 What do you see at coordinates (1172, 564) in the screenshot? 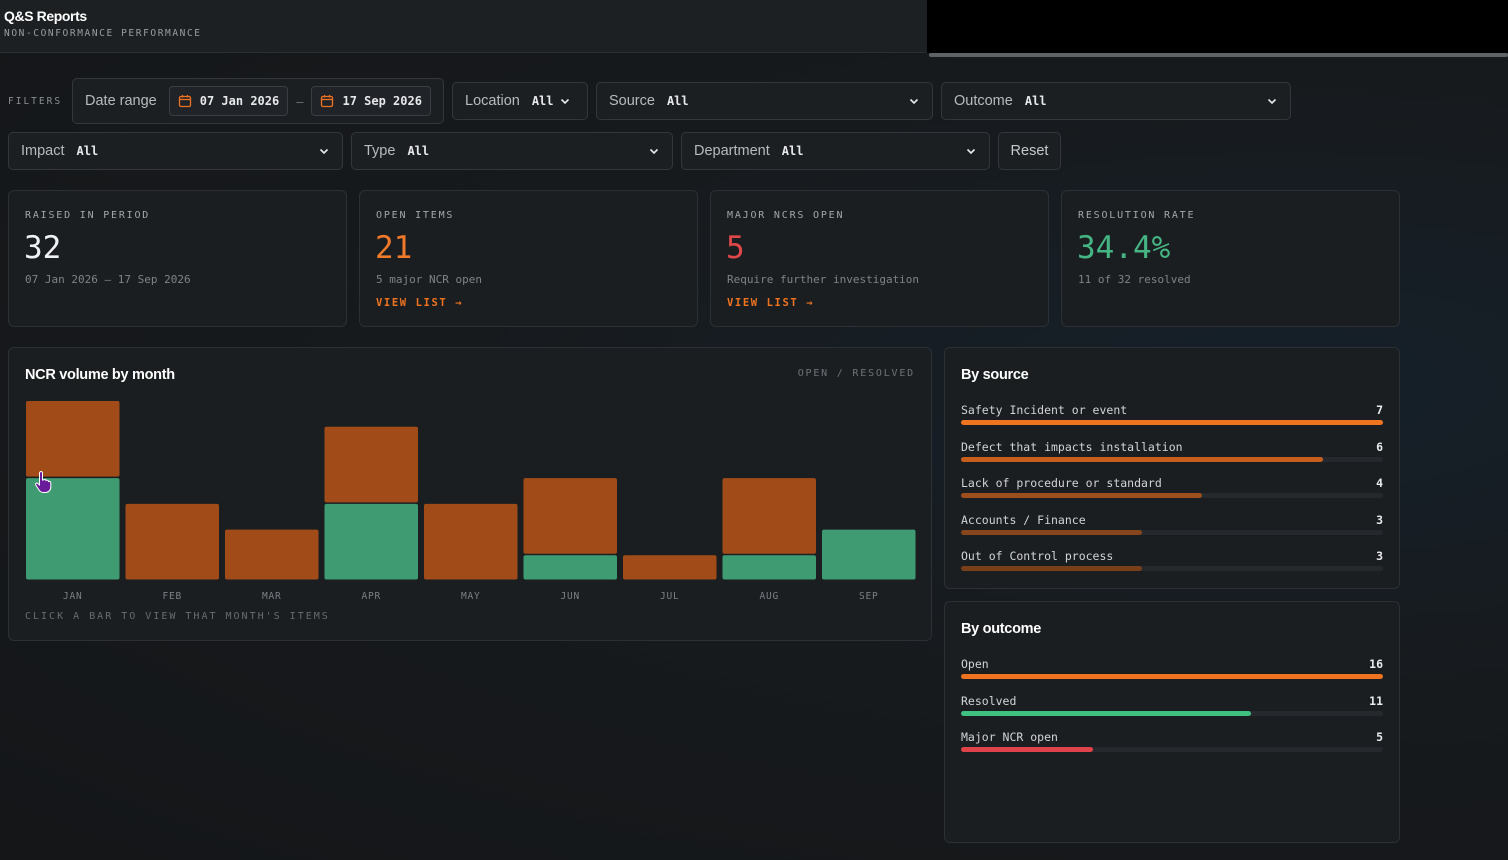
I see `list-item: Out of Control process 3` at bounding box center [1172, 564].